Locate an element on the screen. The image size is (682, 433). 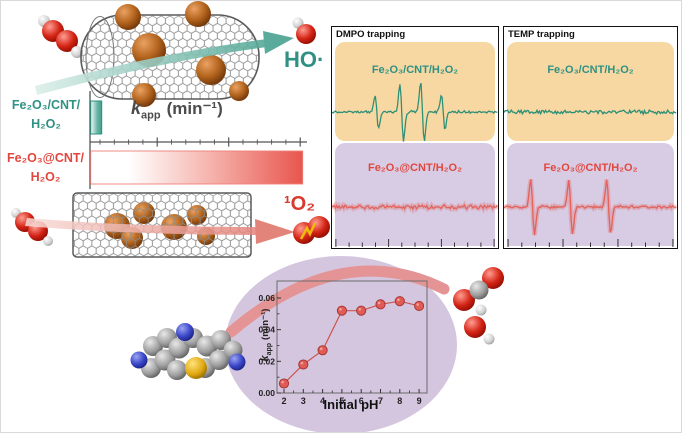
svg-text: 9 is located at coordinates (419, 401).